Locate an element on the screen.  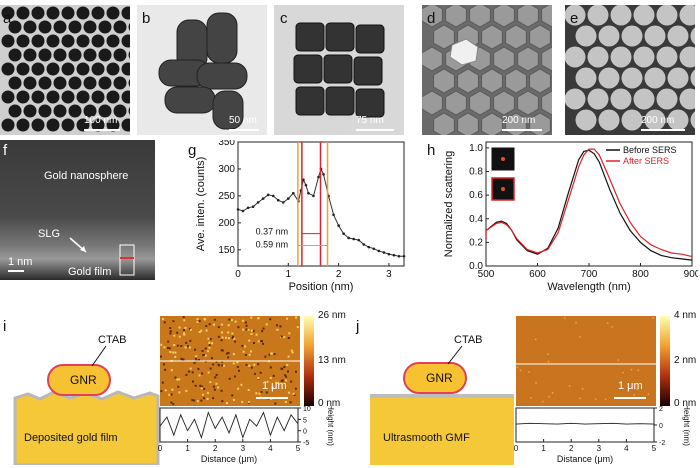
inset-after-spot is located at coordinates (503, 189).